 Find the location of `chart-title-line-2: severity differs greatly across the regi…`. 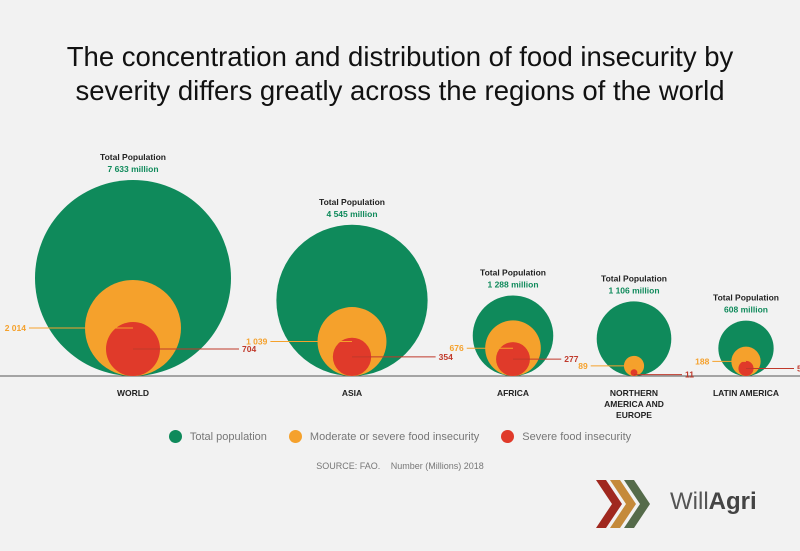

chart-title-line-2: severity differs greatly across the regi… is located at coordinates (400, 90).